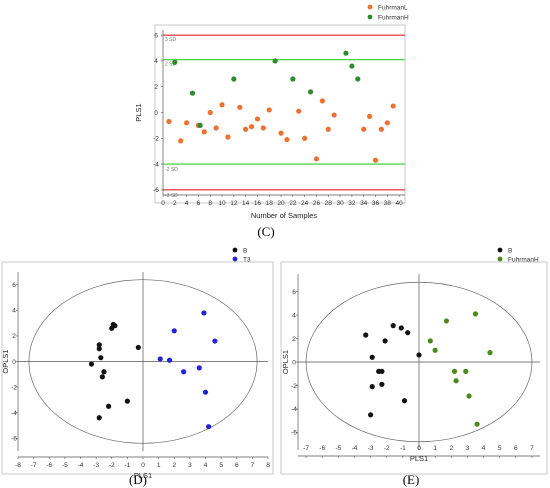 The width and height of the screenshot is (550, 488). I want to click on x-tick-label: 4, so click(484, 448).